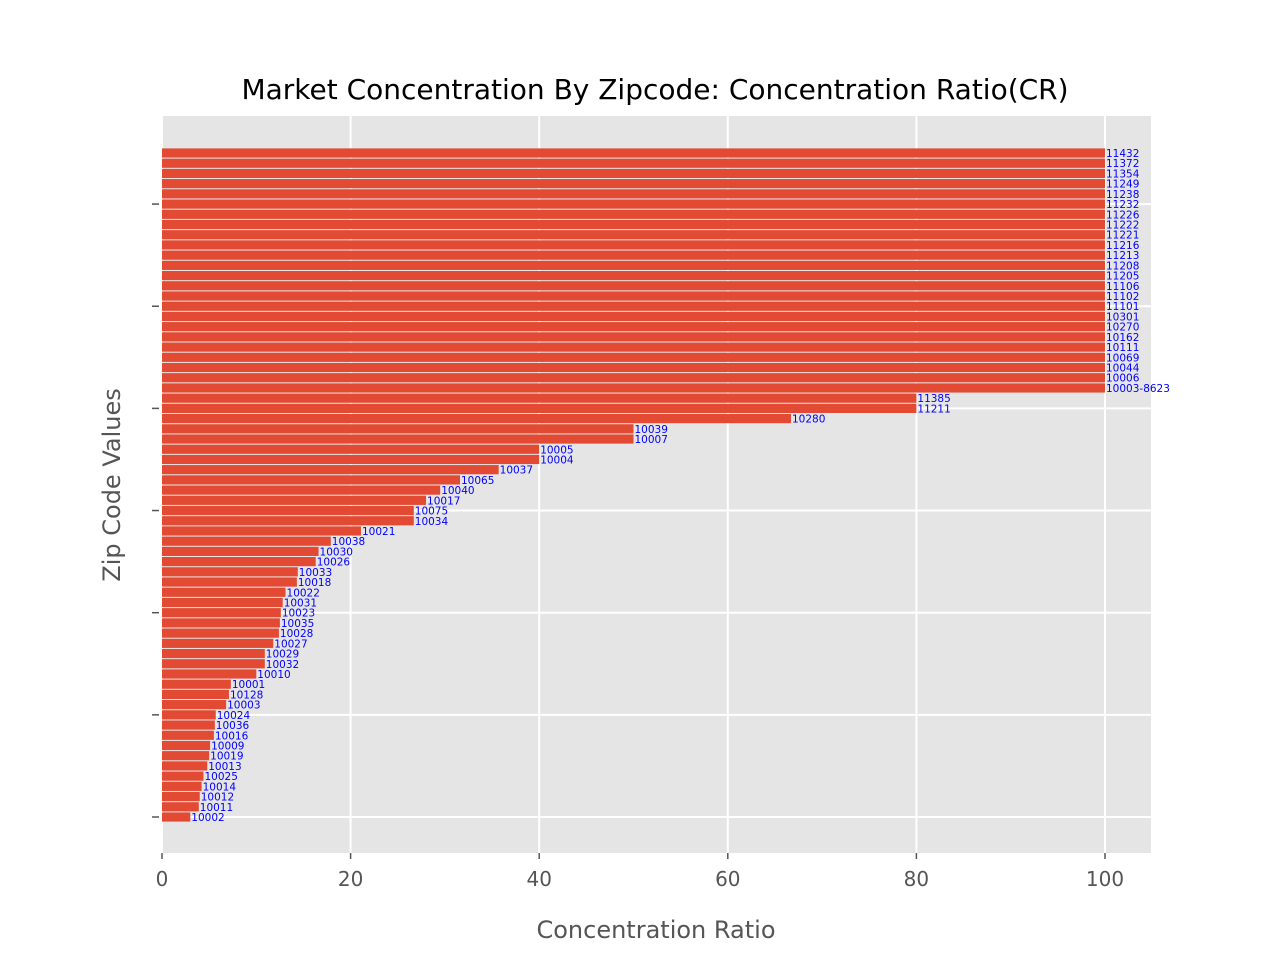  Describe the element at coordinates (1105, 879) in the screenshot. I see `x-tick-label: 100` at that location.